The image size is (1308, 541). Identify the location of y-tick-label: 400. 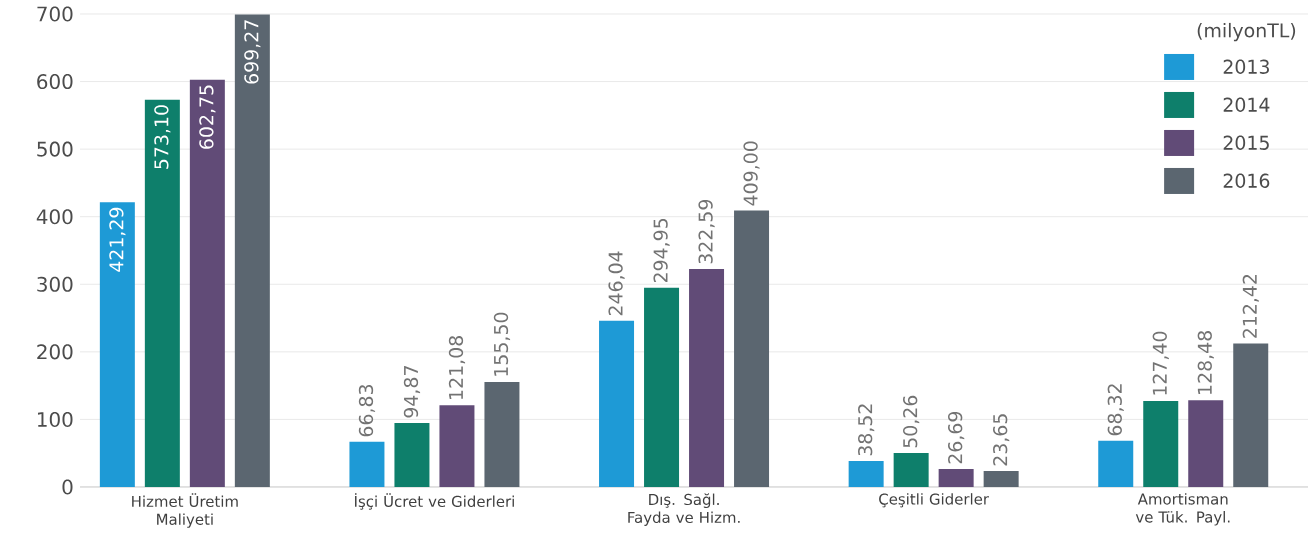
(54, 217).